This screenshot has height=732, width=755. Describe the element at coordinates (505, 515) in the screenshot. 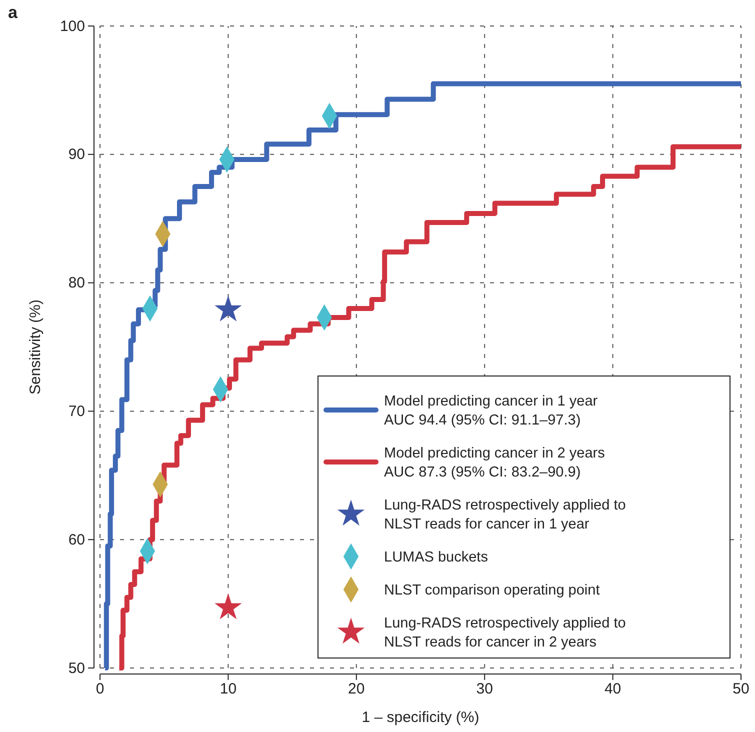

I see `legend-label: Lung-RADS retrospectively applied to NLST reads for cancer in 1 year` at that location.